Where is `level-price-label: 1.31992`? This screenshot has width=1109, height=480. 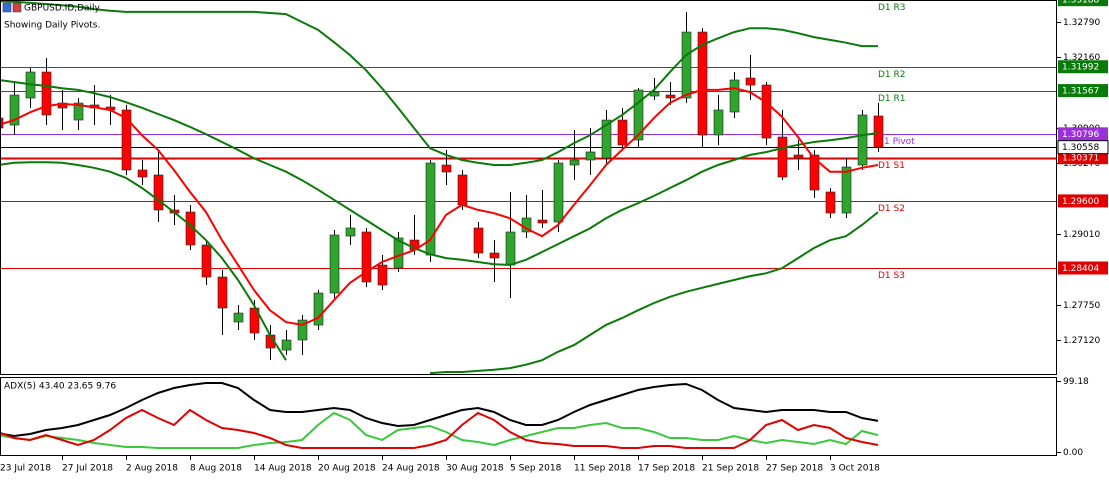 level-price-label: 1.31992 is located at coordinates (1080, 68).